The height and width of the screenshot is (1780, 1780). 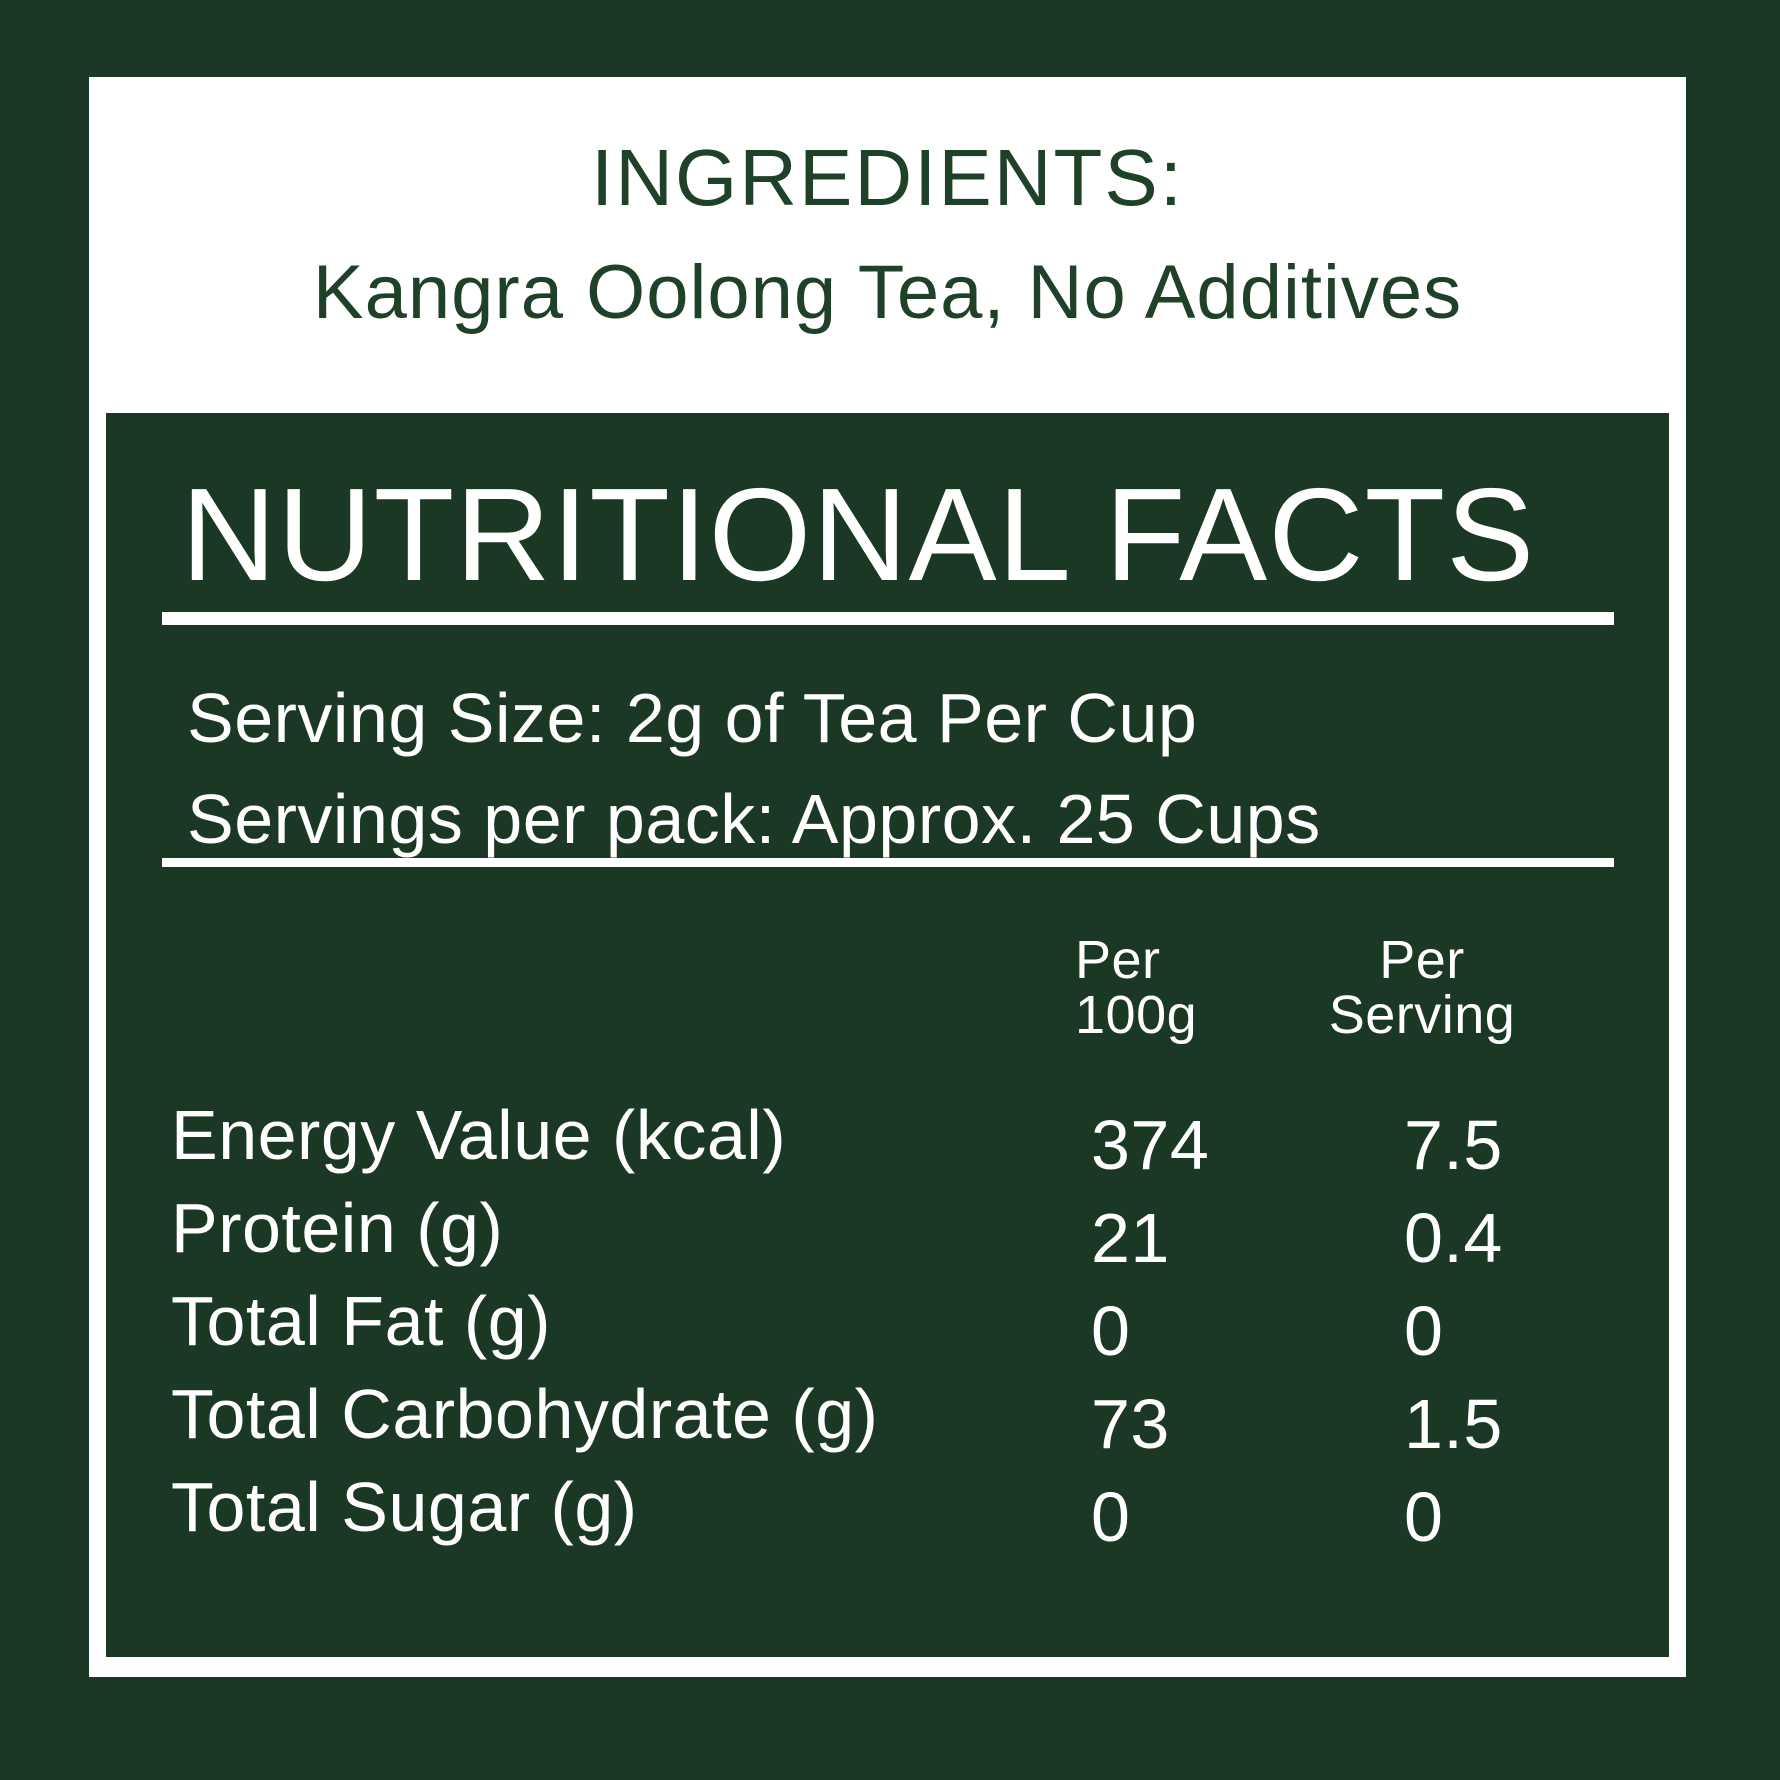 I want to click on row-value-per-100g: 21, so click(x=1130, y=1238).